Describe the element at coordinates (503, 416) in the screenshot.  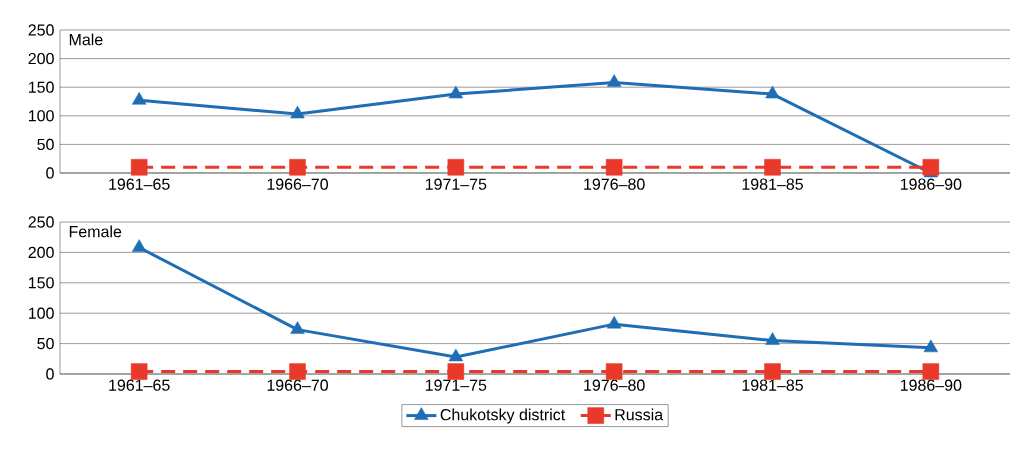
I see `legend-label: Chukotsky district` at that location.